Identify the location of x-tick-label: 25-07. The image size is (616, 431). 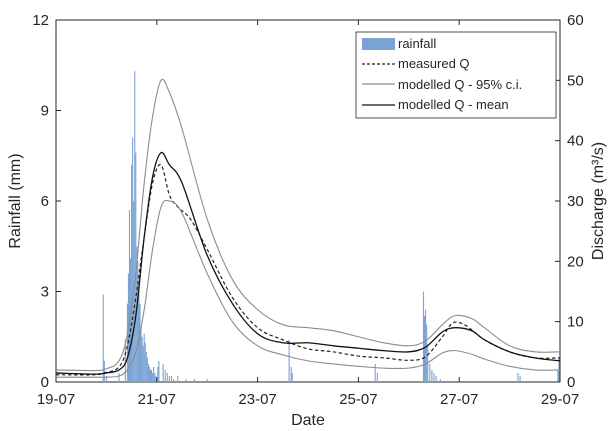
(358, 399).